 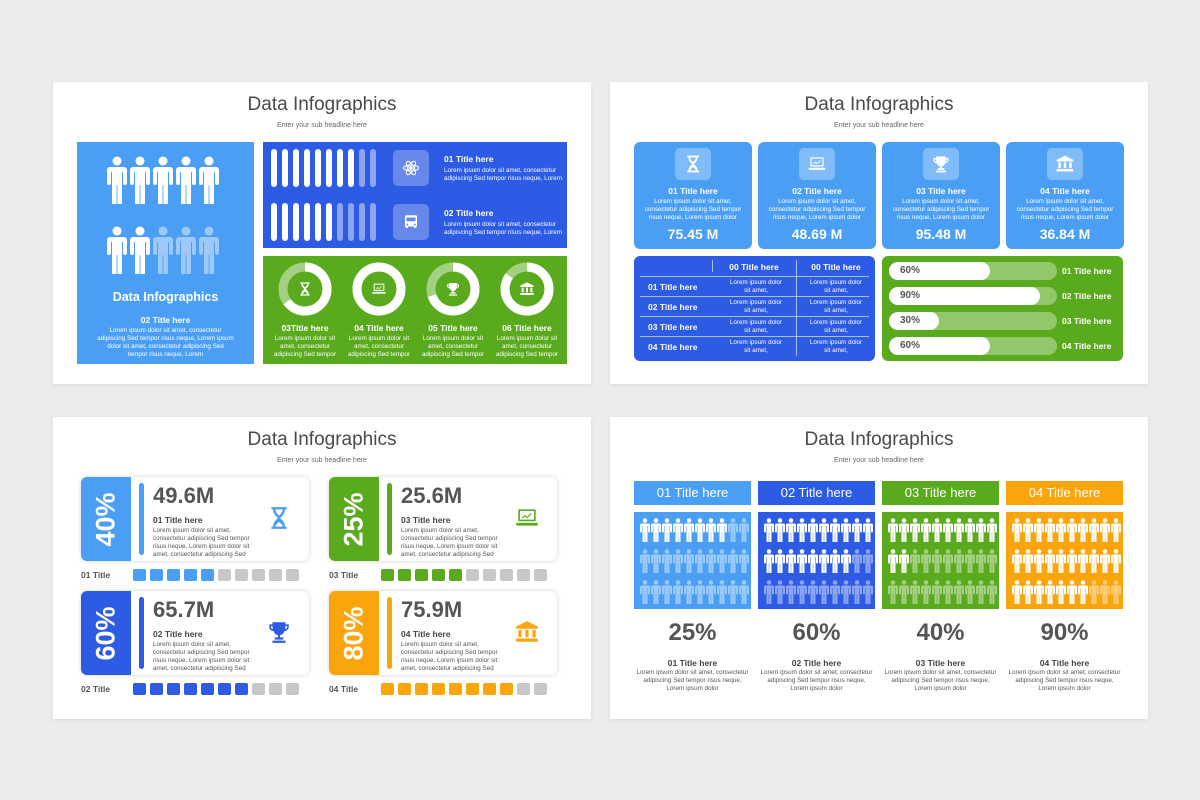 I want to click on kpi-title: 03 Title here, so click(x=426, y=520).